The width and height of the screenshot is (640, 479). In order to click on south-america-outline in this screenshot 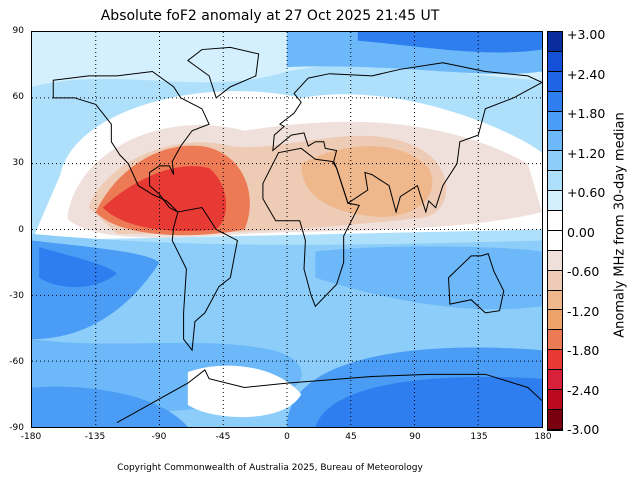, I will do `click(204, 279)`.